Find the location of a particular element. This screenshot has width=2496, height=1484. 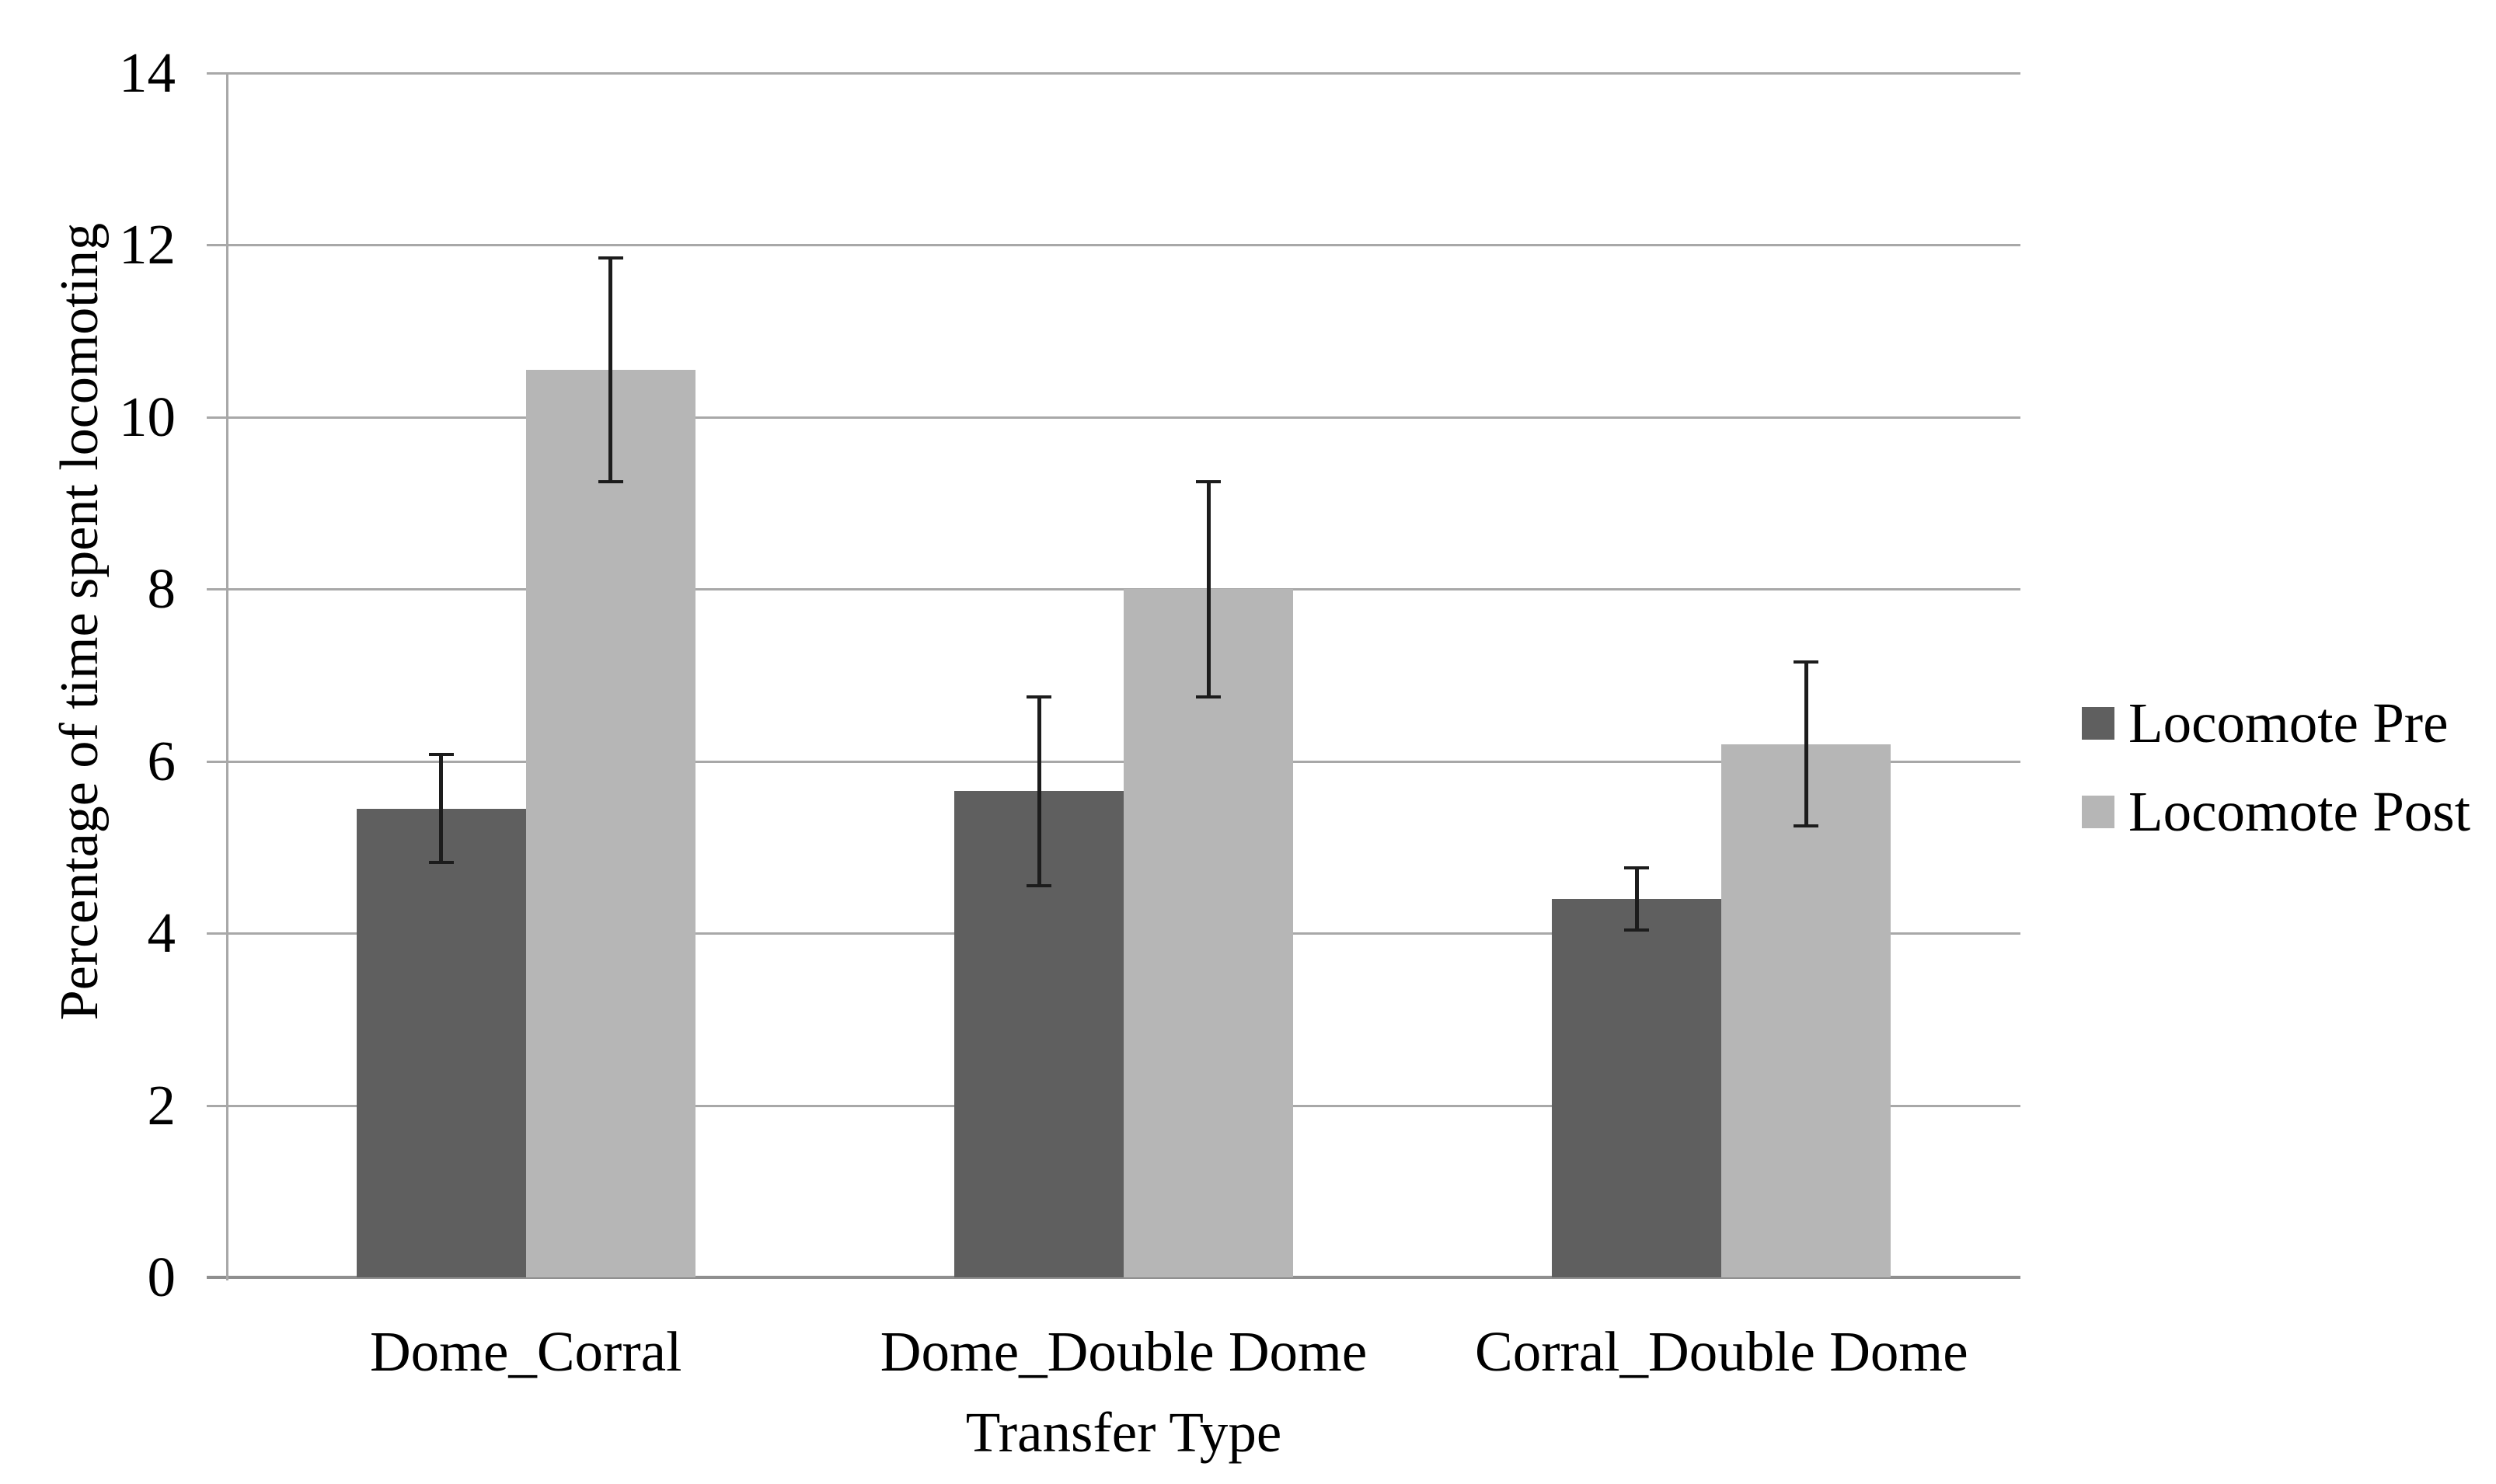

error-bar-locomote-pre-dome-double-dome-line is located at coordinates (1039, 791).